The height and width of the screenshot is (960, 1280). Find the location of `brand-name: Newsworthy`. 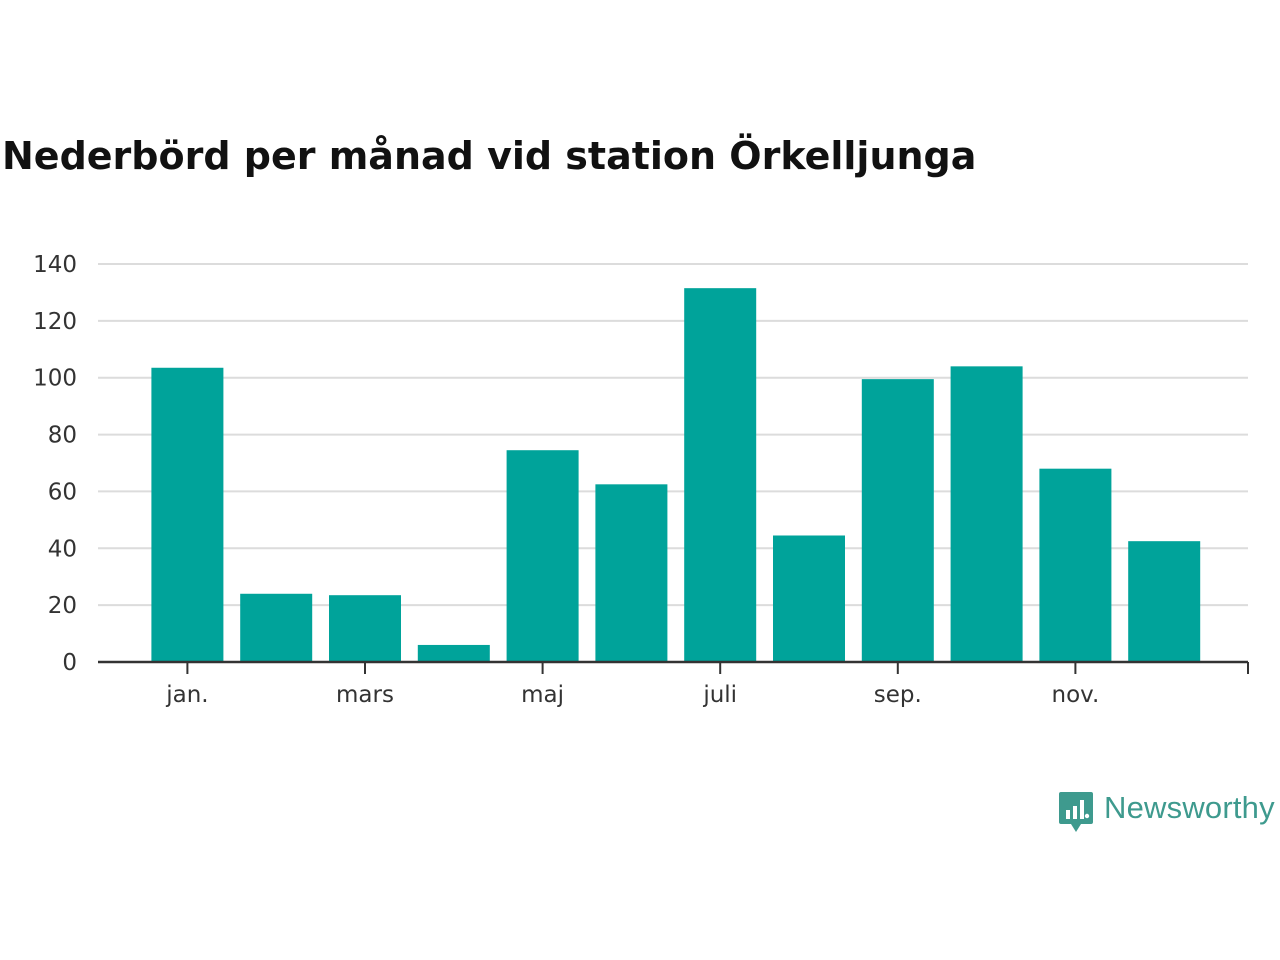

brand-name: Newsworthy is located at coordinates (1189, 807).